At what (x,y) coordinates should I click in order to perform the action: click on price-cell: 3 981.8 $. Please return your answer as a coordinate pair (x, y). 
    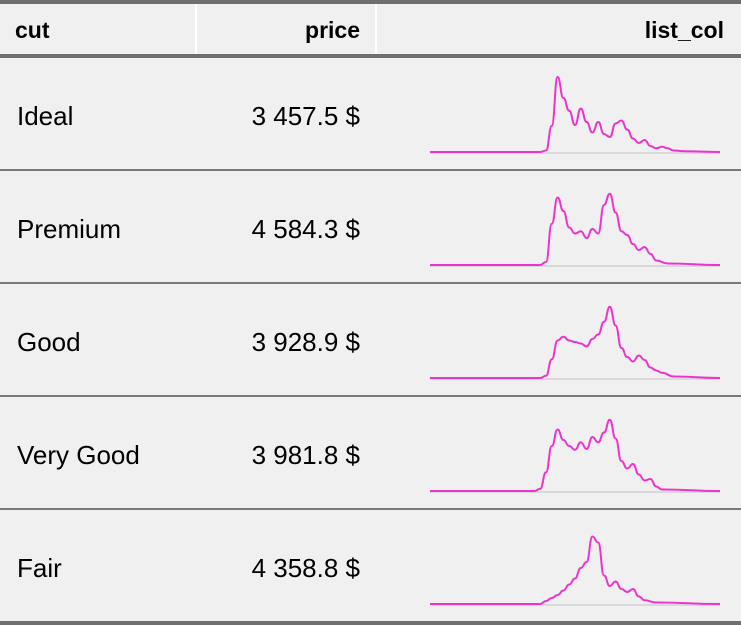
    Looking at the image, I should click on (305, 455).